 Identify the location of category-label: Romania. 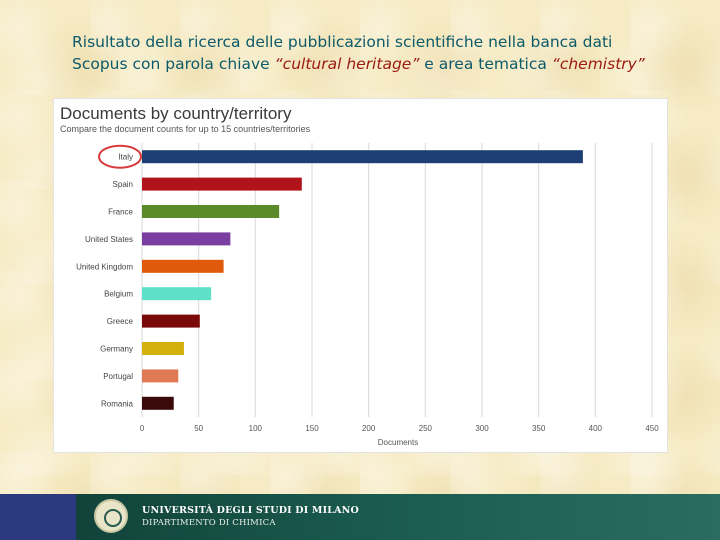
(117, 403).